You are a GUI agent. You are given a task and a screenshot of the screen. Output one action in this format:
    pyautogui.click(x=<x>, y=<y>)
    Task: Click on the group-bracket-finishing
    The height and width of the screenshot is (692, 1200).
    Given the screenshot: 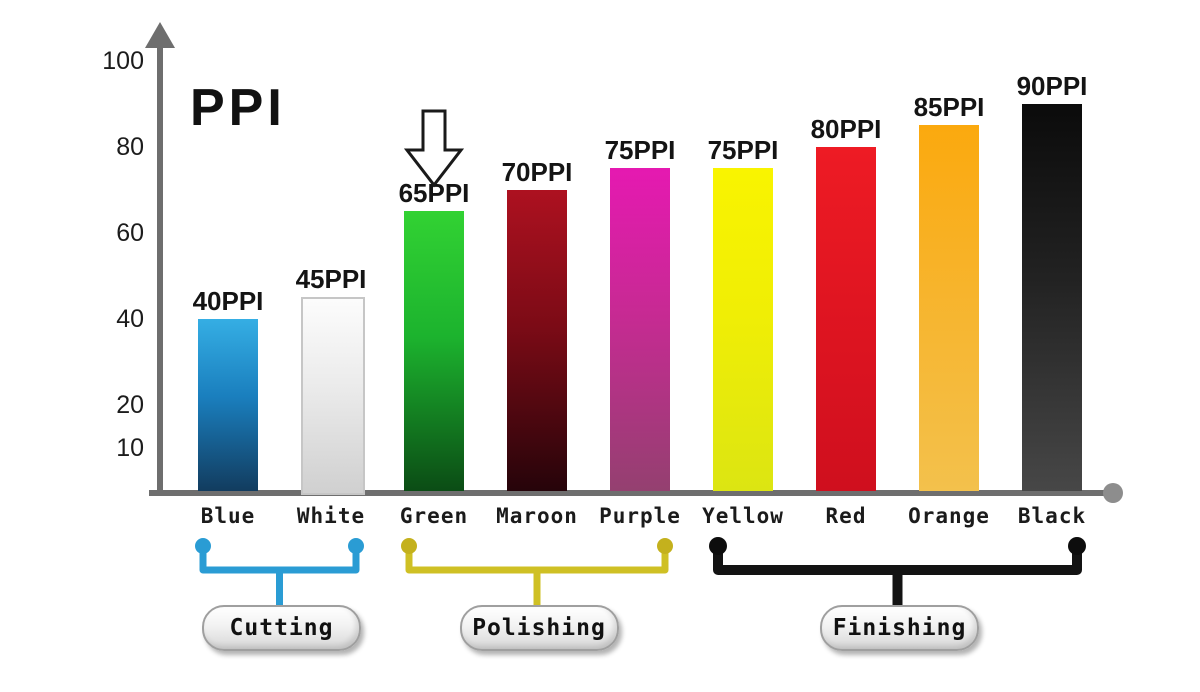 What is the action you would take?
    pyautogui.click(x=897, y=571)
    